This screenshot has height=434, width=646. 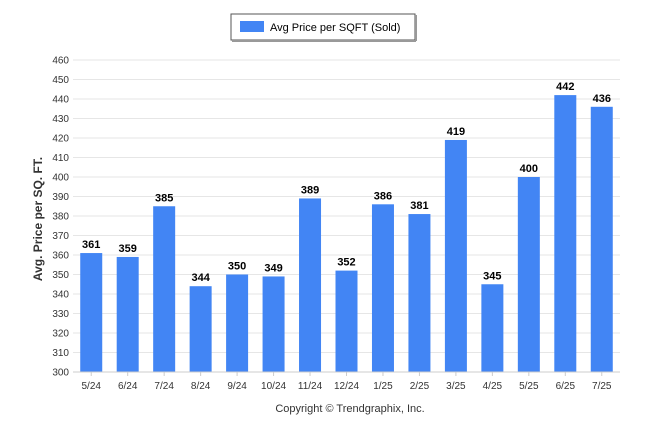 I want to click on y-tick-label: 420, so click(x=60, y=139).